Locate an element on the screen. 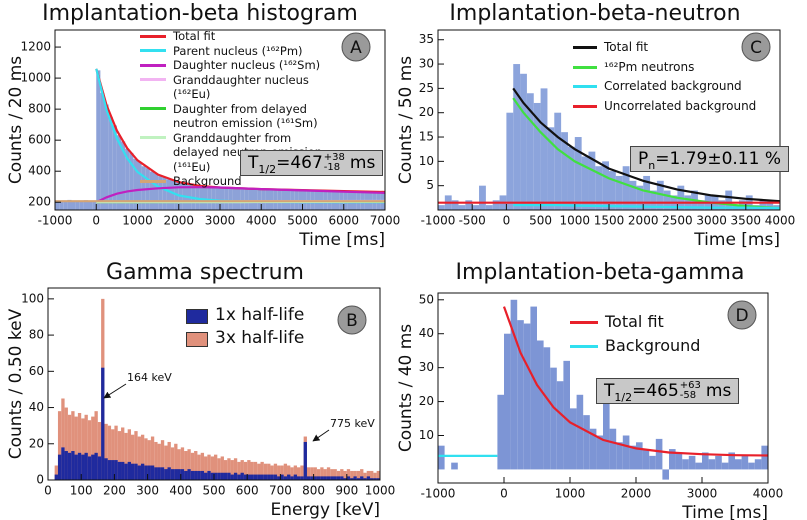  y-tick-label: 80 is located at coordinates (36, 335).